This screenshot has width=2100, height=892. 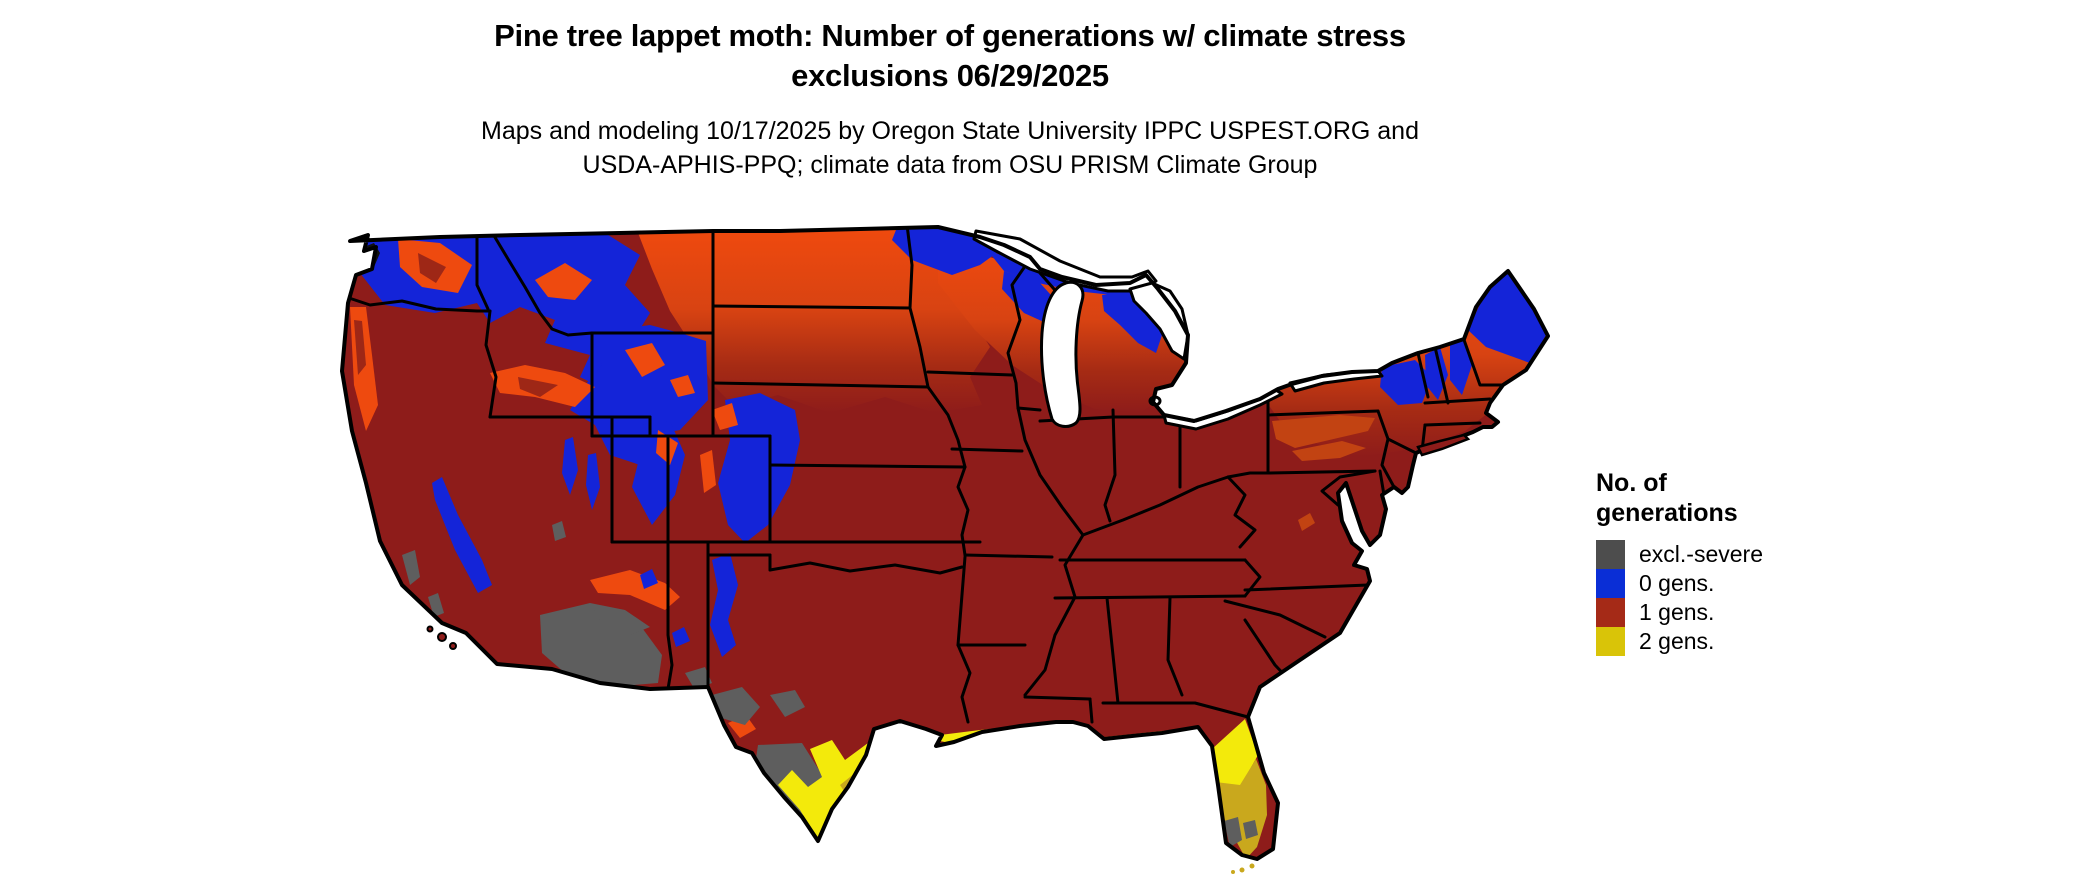 I want to click on title-line-2: exclusions 06/29/2025, so click(x=950, y=75).